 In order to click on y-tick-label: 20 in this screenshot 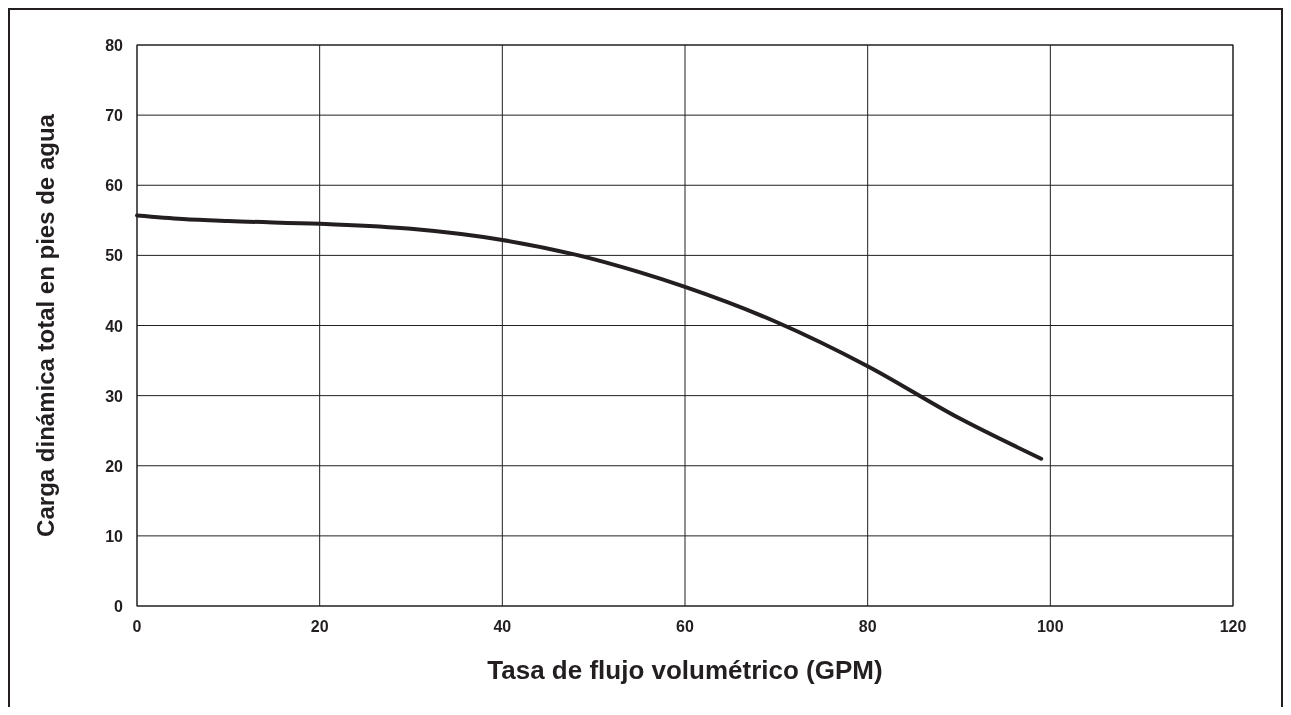, I will do `click(114, 466)`.